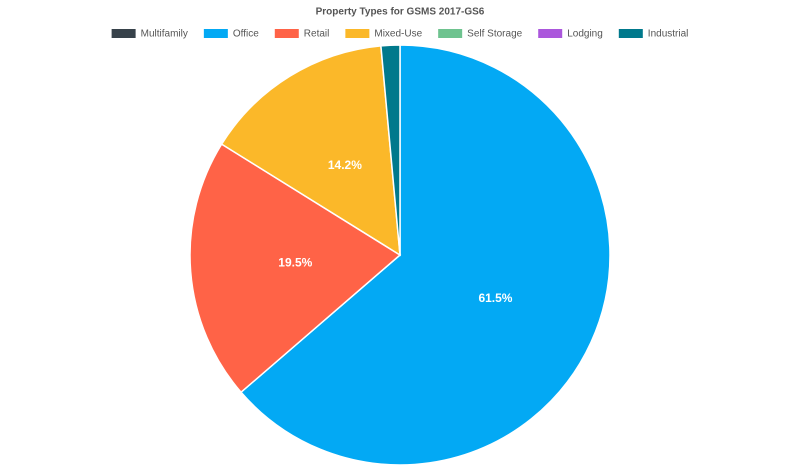 The width and height of the screenshot is (800, 467). I want to click on legend-label: Retail, so click(317, 34).